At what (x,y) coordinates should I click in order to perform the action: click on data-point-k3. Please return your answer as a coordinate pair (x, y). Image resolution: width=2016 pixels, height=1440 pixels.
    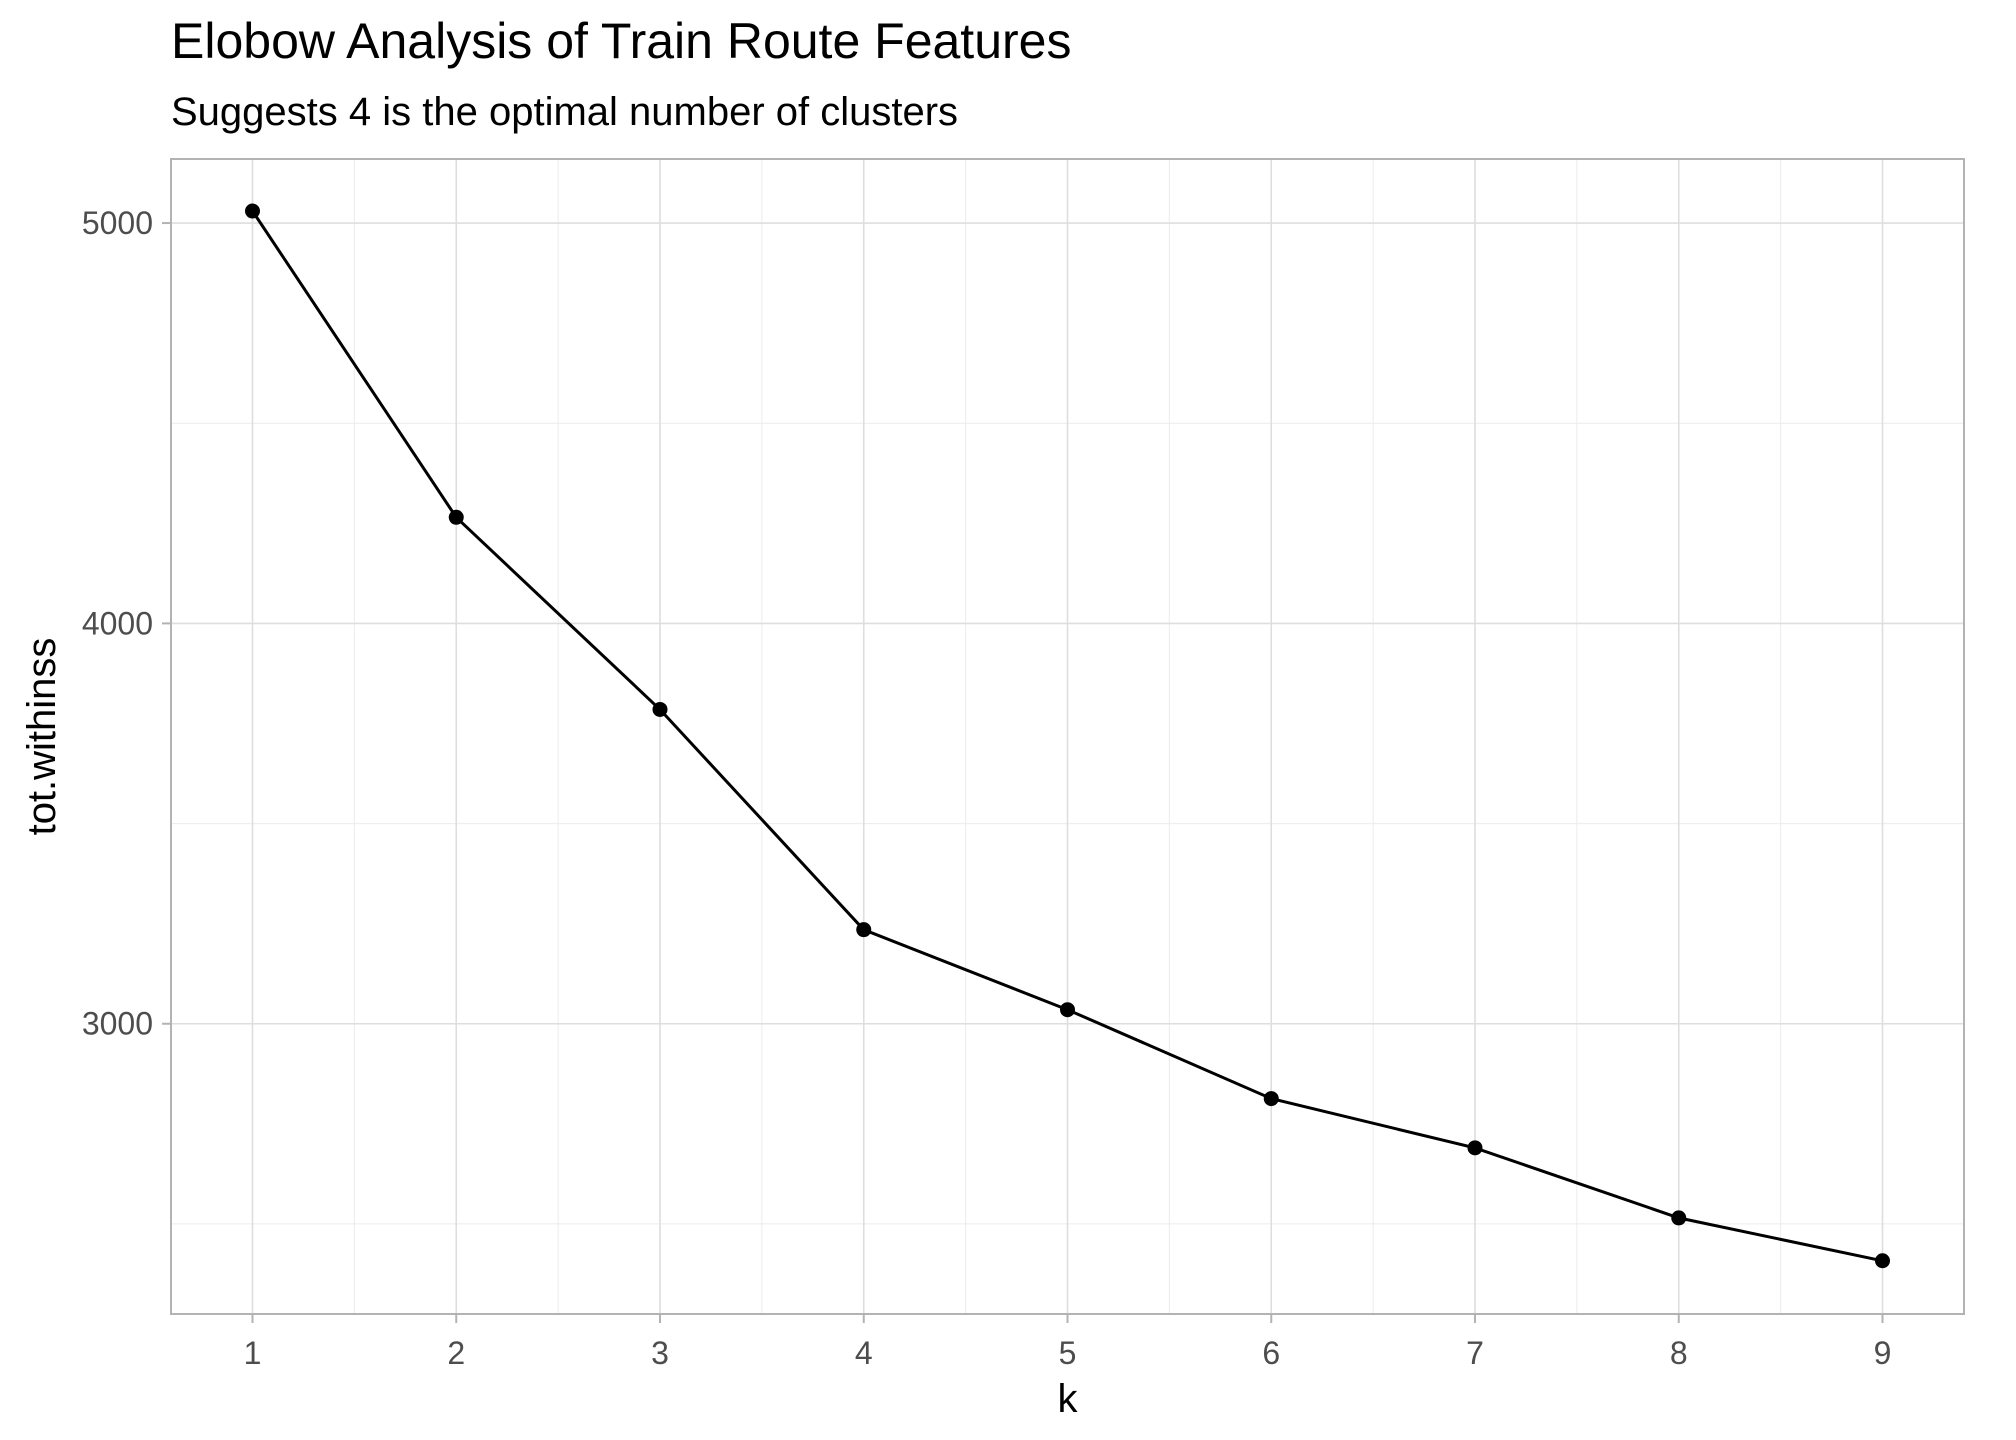
    Looking at the image, I should click on (660, 709).